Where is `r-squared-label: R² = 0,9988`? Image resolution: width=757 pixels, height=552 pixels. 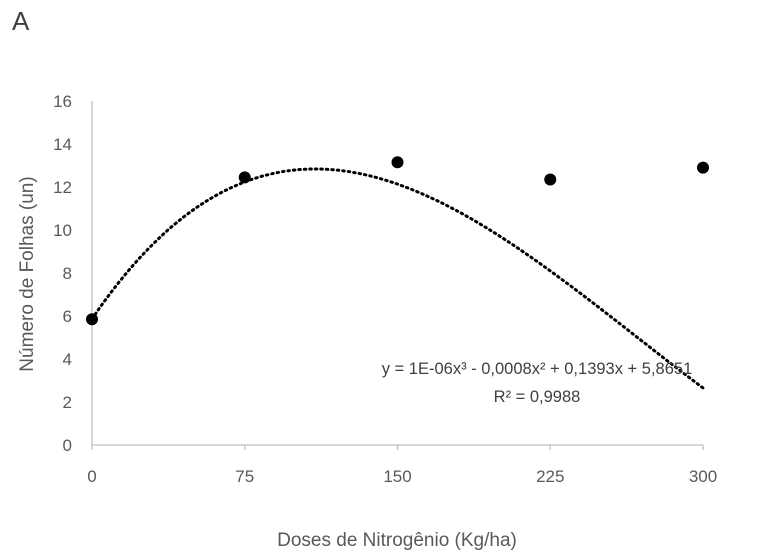
r-squared-label: R² = 0,9988 is located at coordinates (537, 397).